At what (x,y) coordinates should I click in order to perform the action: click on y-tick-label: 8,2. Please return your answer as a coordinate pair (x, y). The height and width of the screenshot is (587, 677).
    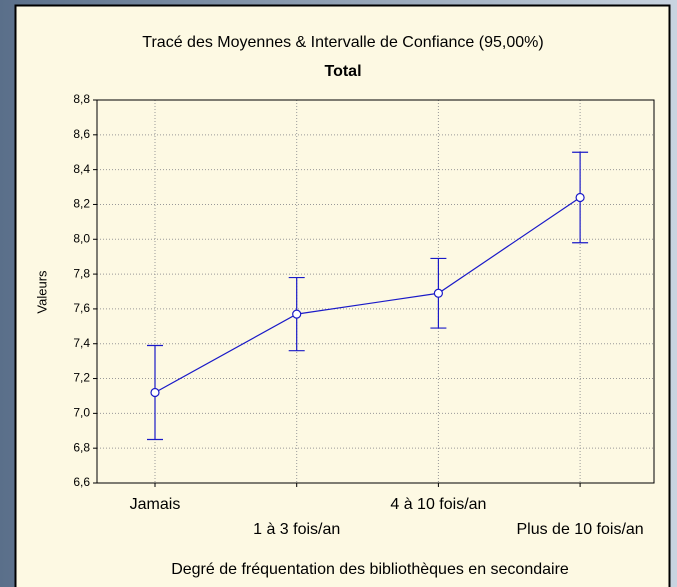
    Looking at the image, I should click on (81, 204).